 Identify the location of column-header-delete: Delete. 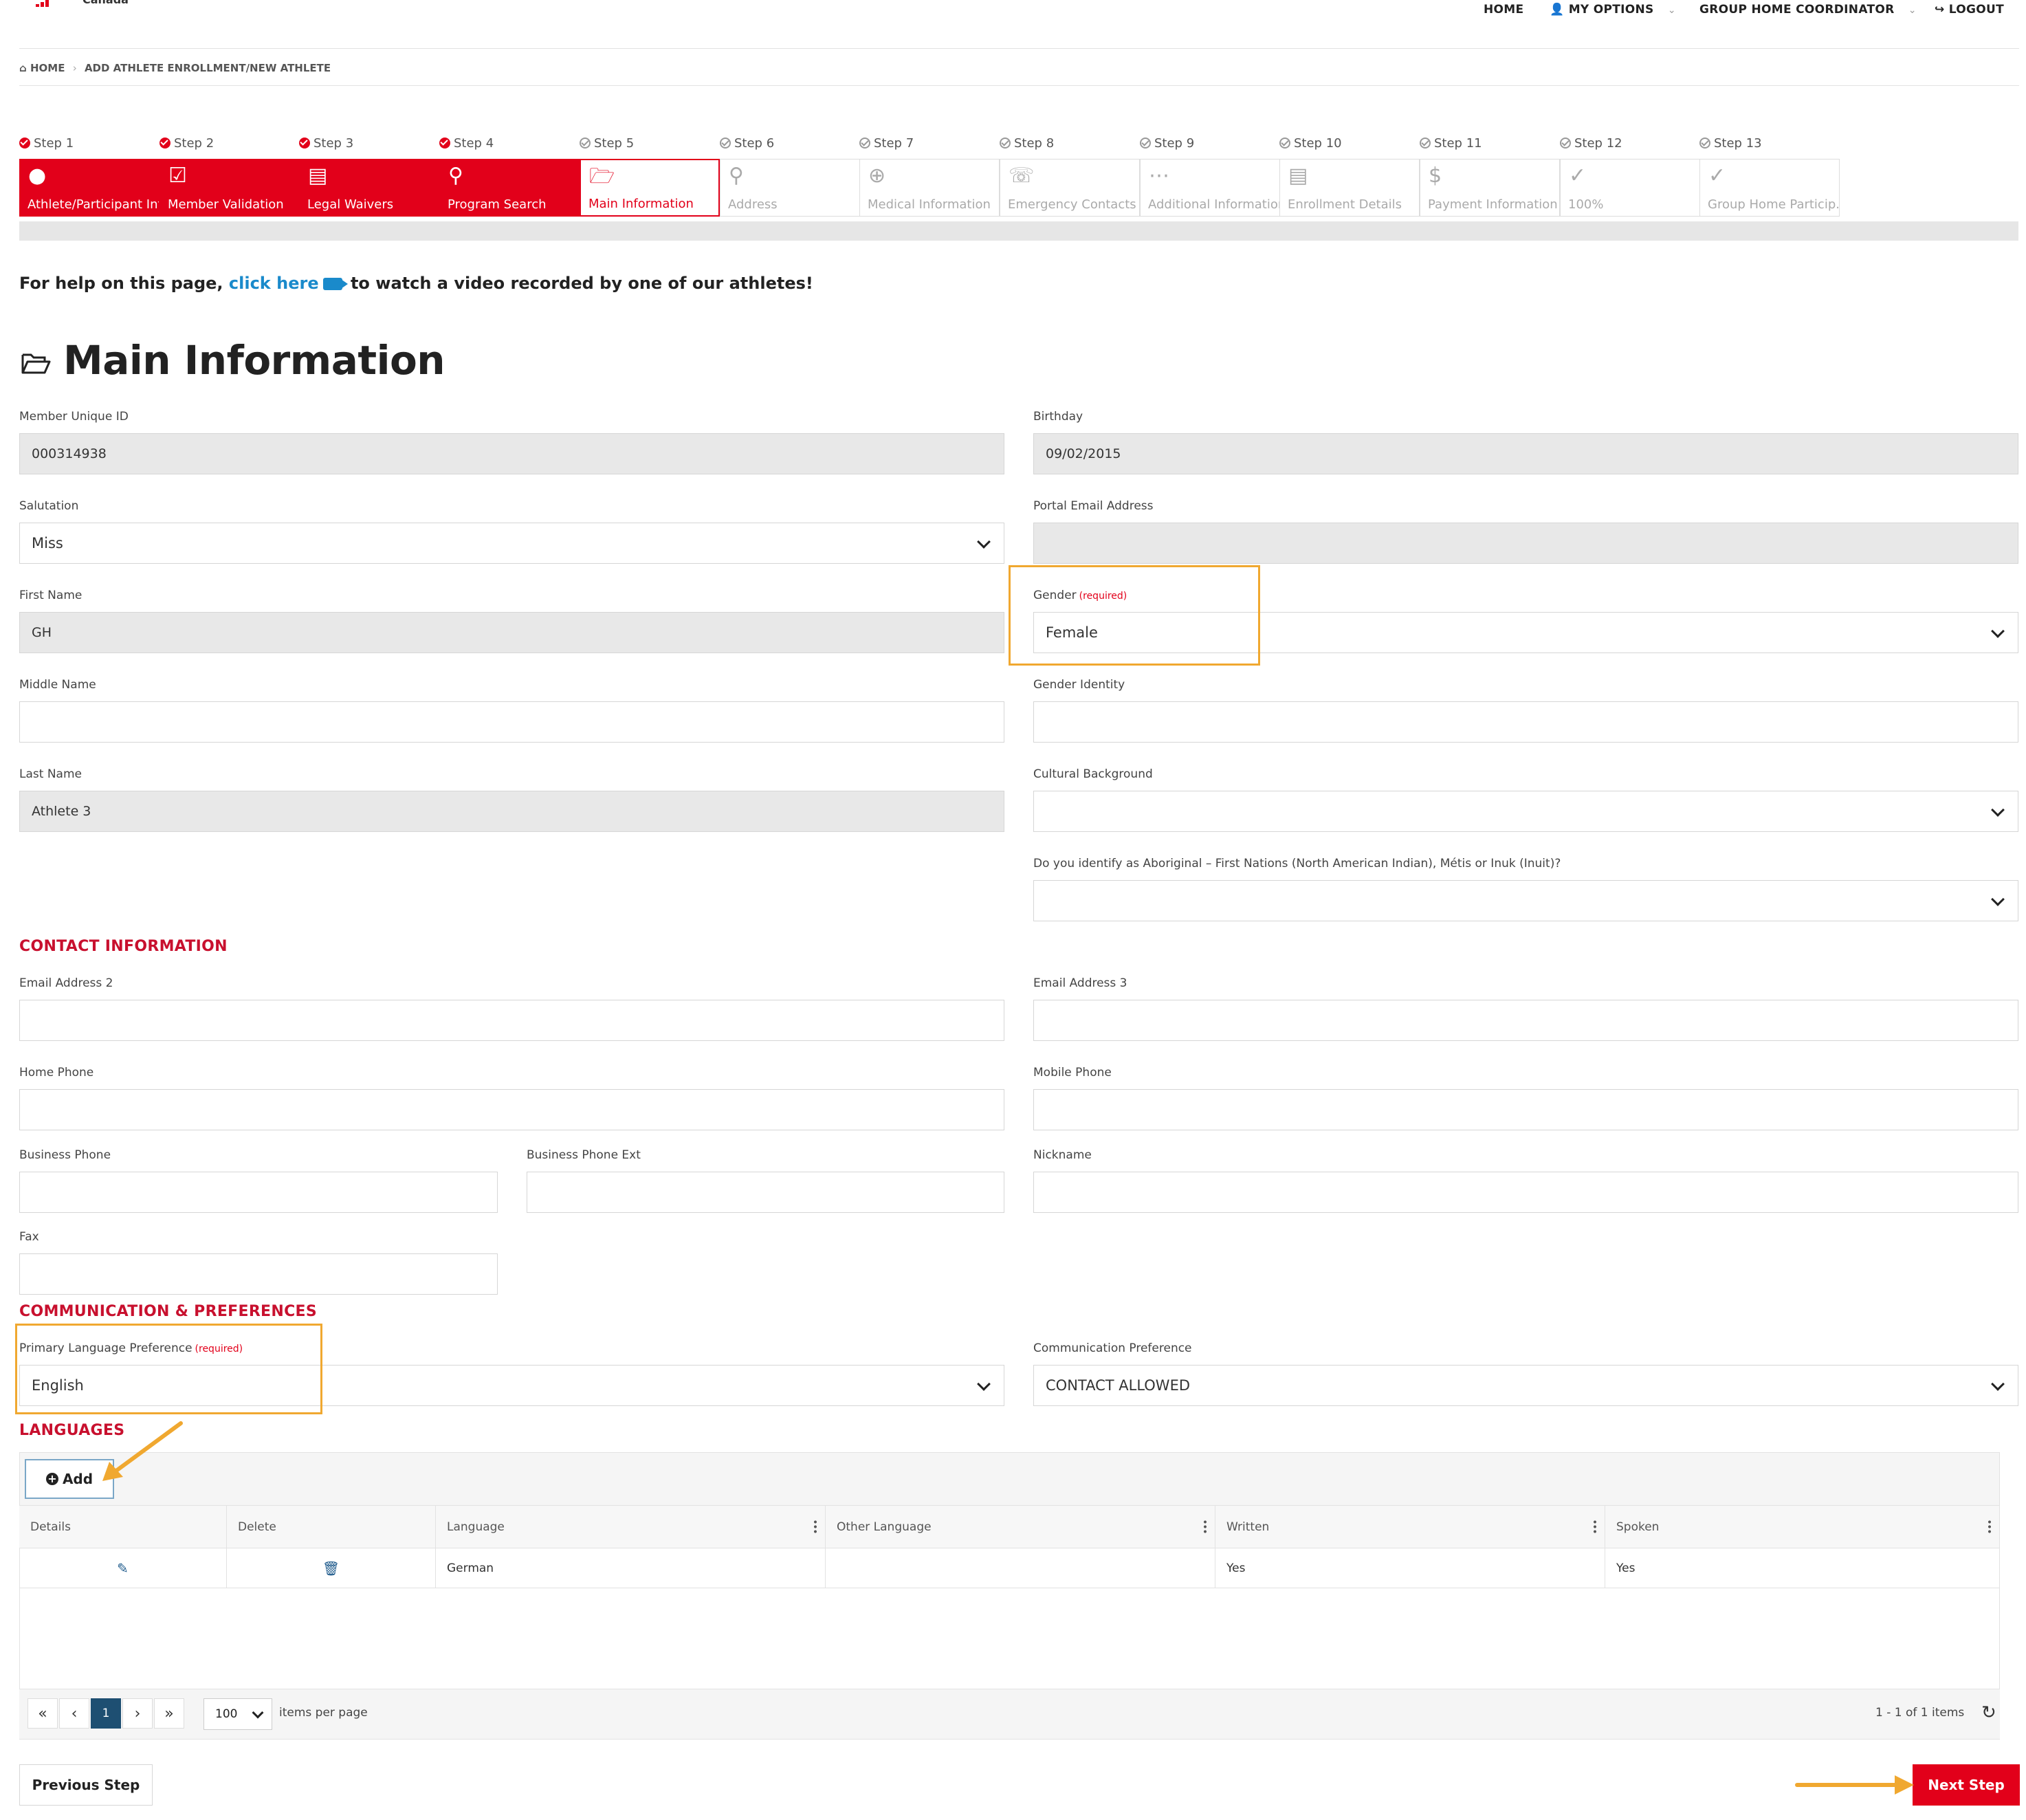
(331, 1527).